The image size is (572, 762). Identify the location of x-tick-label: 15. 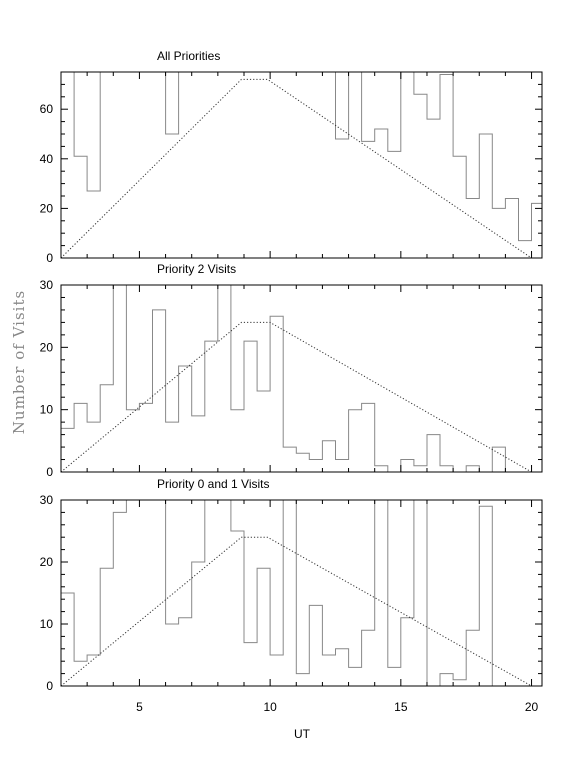
(401, 707).